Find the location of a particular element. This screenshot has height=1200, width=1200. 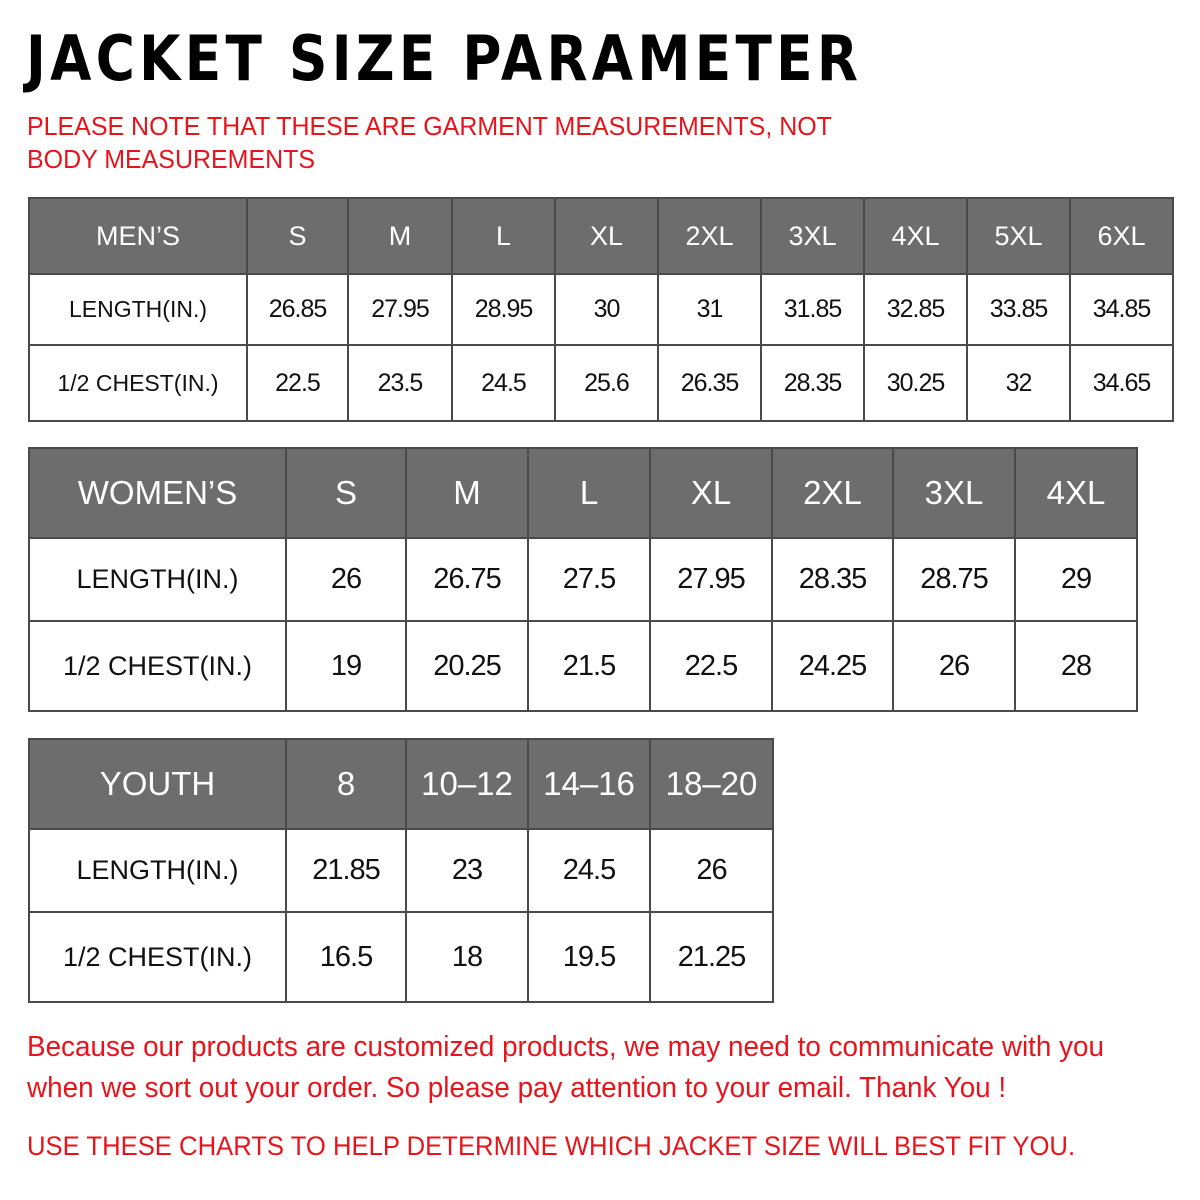

measurement-cell: 34.85 is located at coordinates (1121, 309).